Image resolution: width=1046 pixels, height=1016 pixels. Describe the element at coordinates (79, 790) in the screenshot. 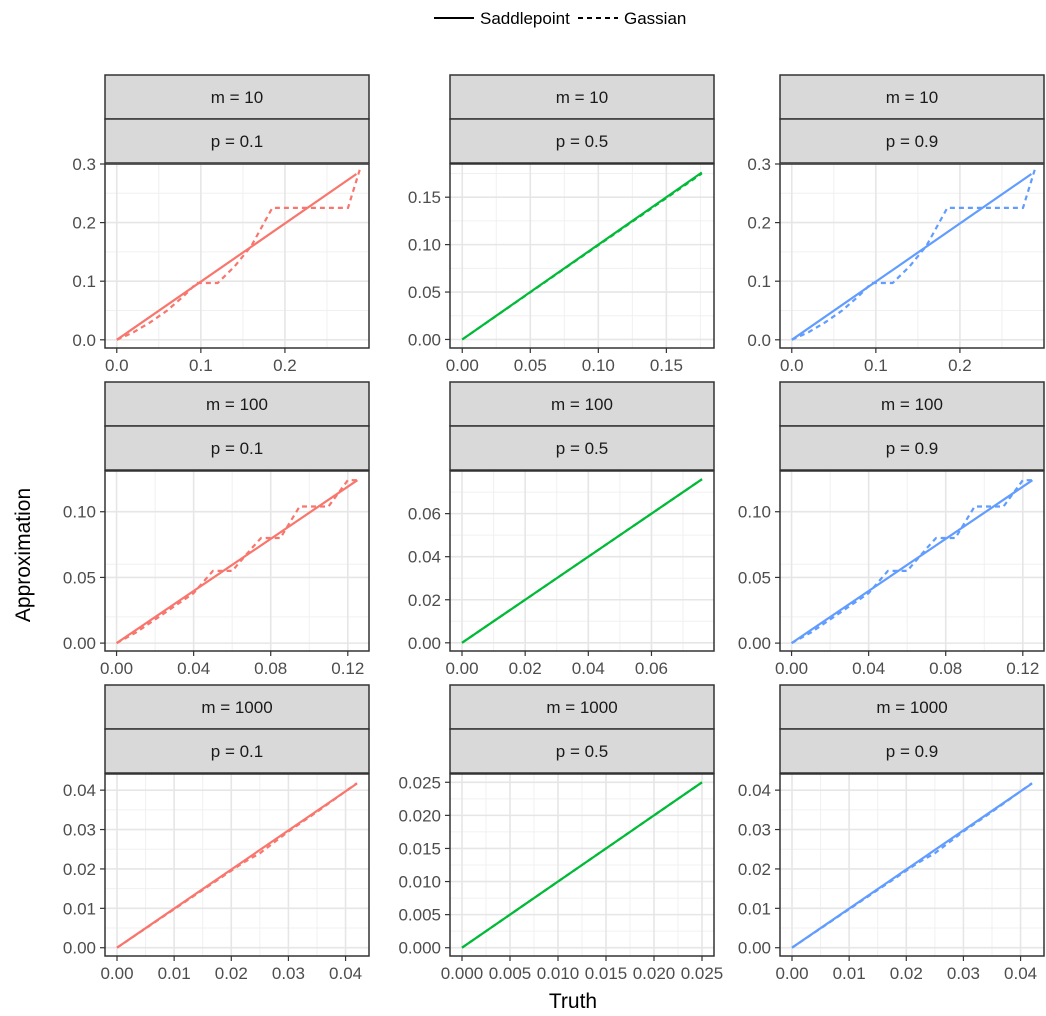

I see `y-tick-label: 0.04` at that location.